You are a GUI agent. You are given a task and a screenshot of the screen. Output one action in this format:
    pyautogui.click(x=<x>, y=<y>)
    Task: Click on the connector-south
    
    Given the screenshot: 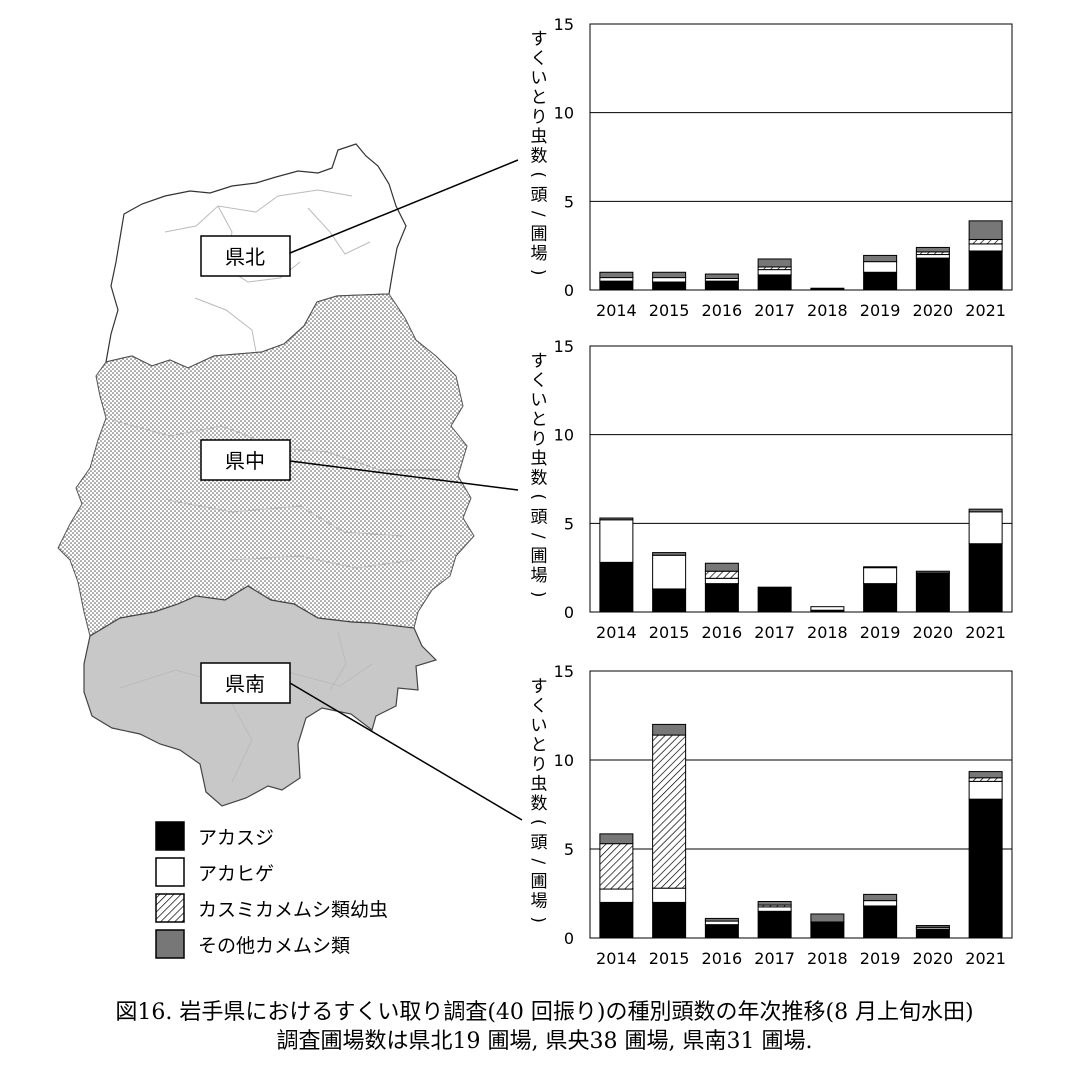 What is the action you would take?
    pyautogui.click(x=406, y=751)
    